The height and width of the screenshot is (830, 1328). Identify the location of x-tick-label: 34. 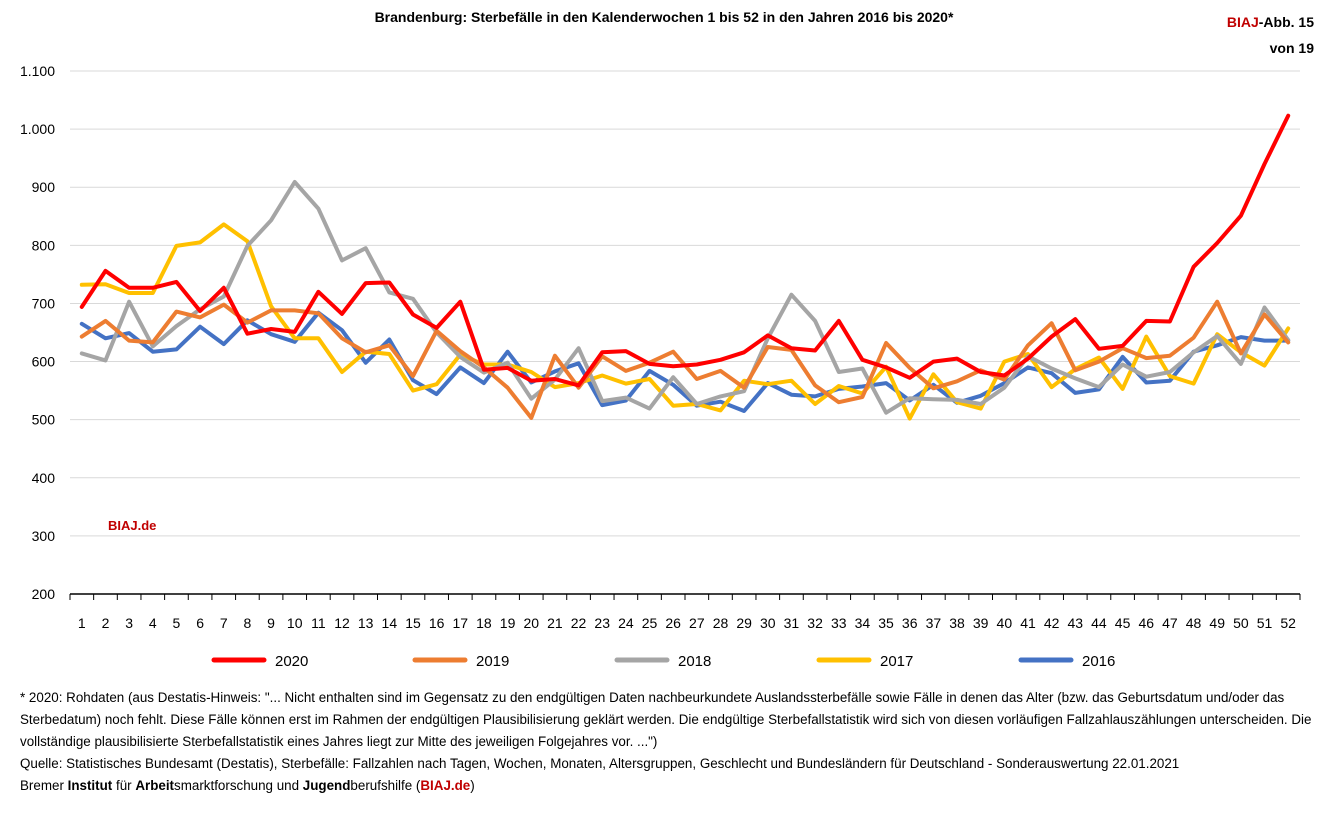
(863, 623).